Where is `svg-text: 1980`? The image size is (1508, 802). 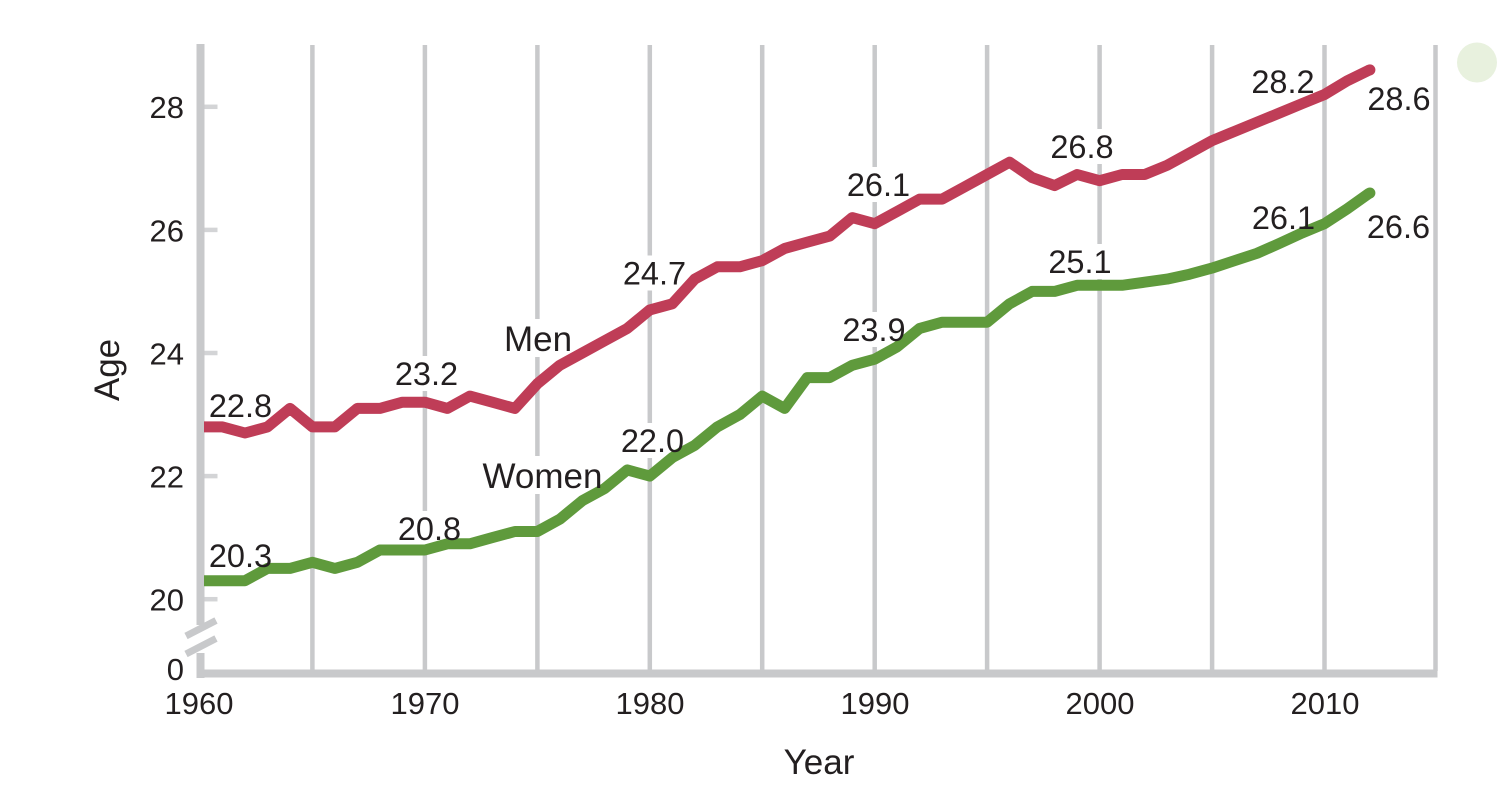
svg-text: 1980 is located at coordinates (650, 703).